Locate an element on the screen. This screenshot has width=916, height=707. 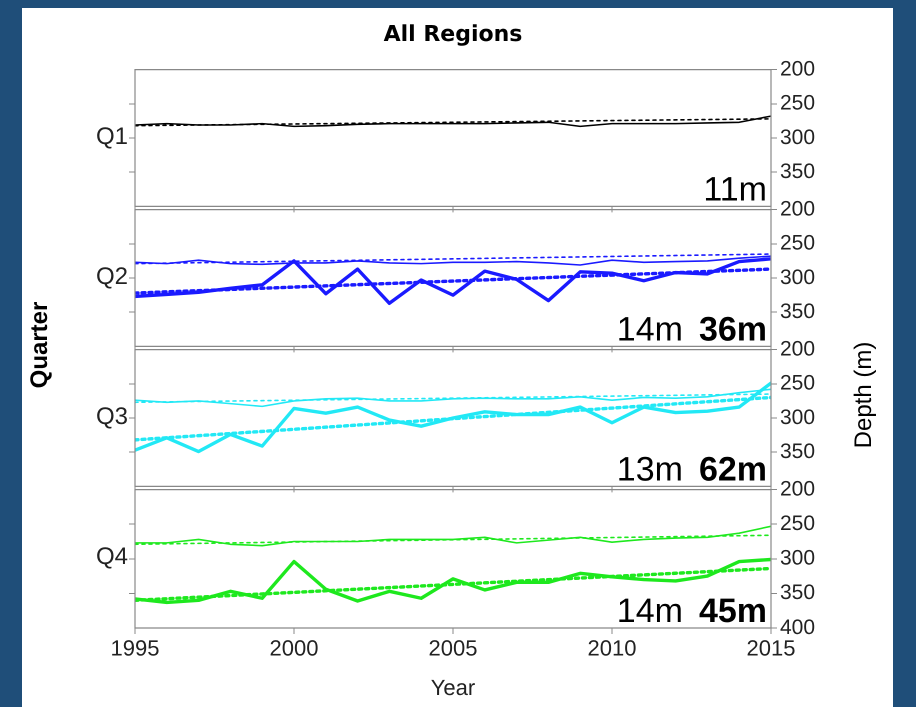
x-tick-label: 1995 is located at coordinates (135, 647).